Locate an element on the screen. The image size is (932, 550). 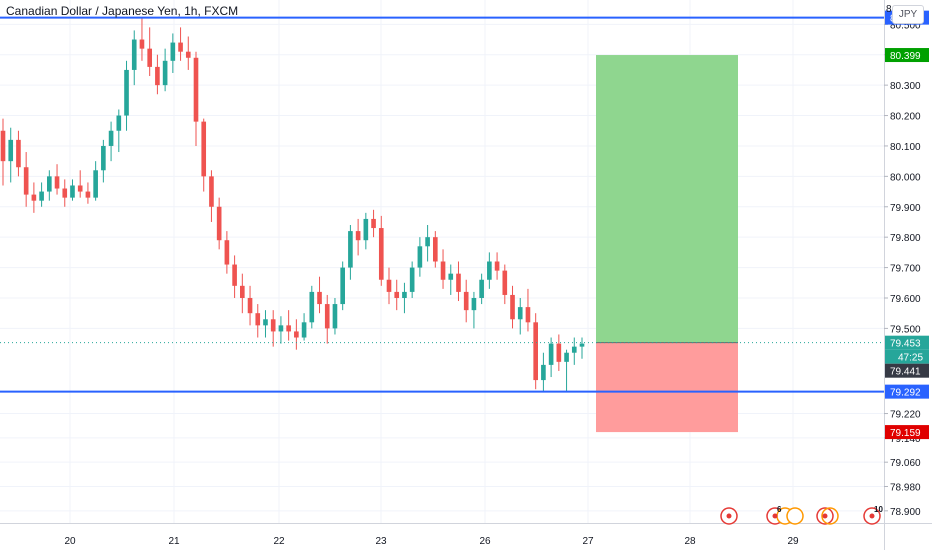
x-tick-label: 23 is located at coordinates (381, 541).